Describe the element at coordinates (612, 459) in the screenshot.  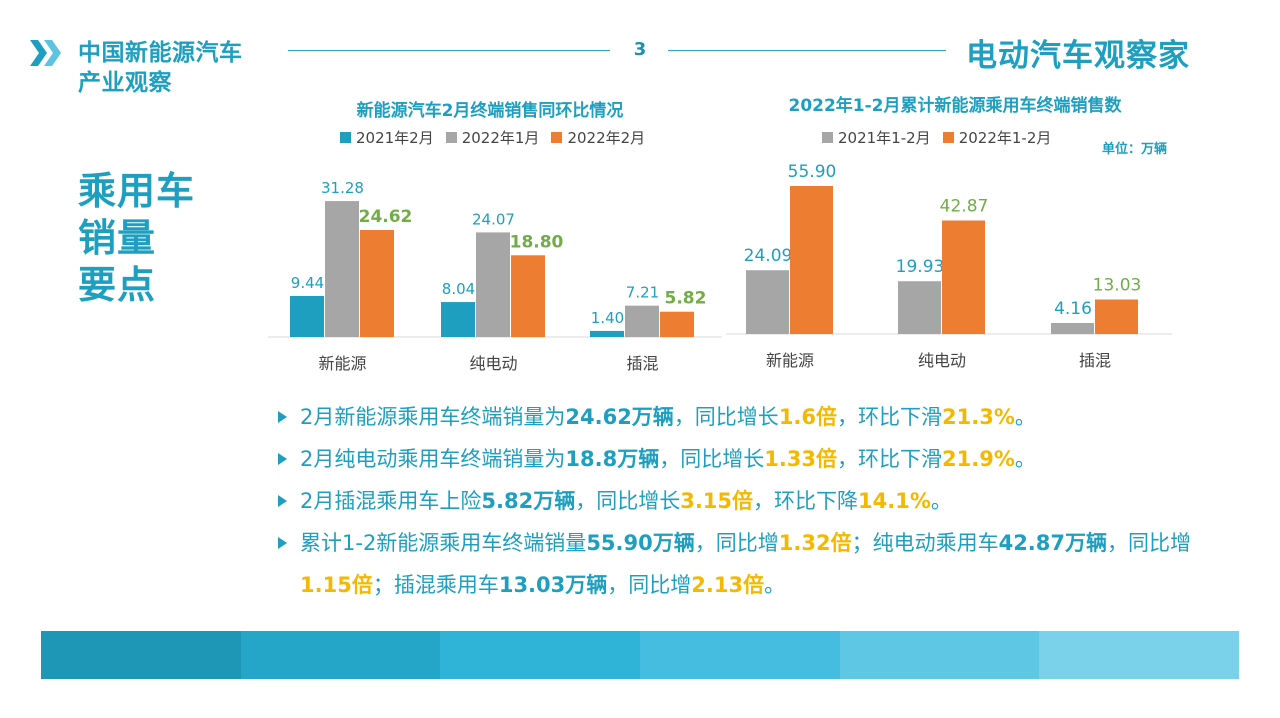
I see `bullet-figure: 18.8万辆` at that location.